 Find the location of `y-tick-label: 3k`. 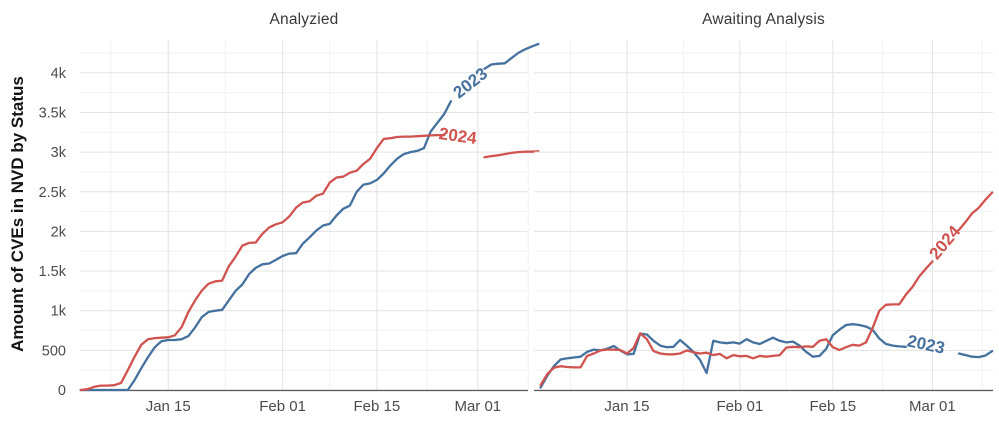

y-tick-label: 3k is located at coordinates (59, 153).